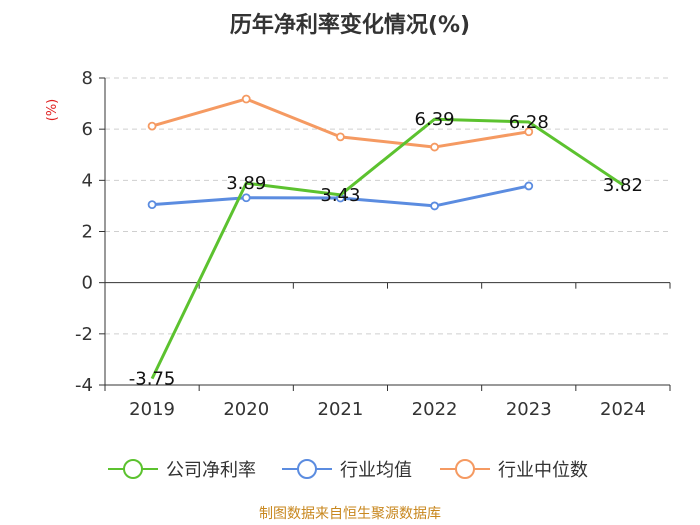 The height and width of the screenshot is (525, 700). I want to click on x-tick-label: 2020, so click(246, 409).